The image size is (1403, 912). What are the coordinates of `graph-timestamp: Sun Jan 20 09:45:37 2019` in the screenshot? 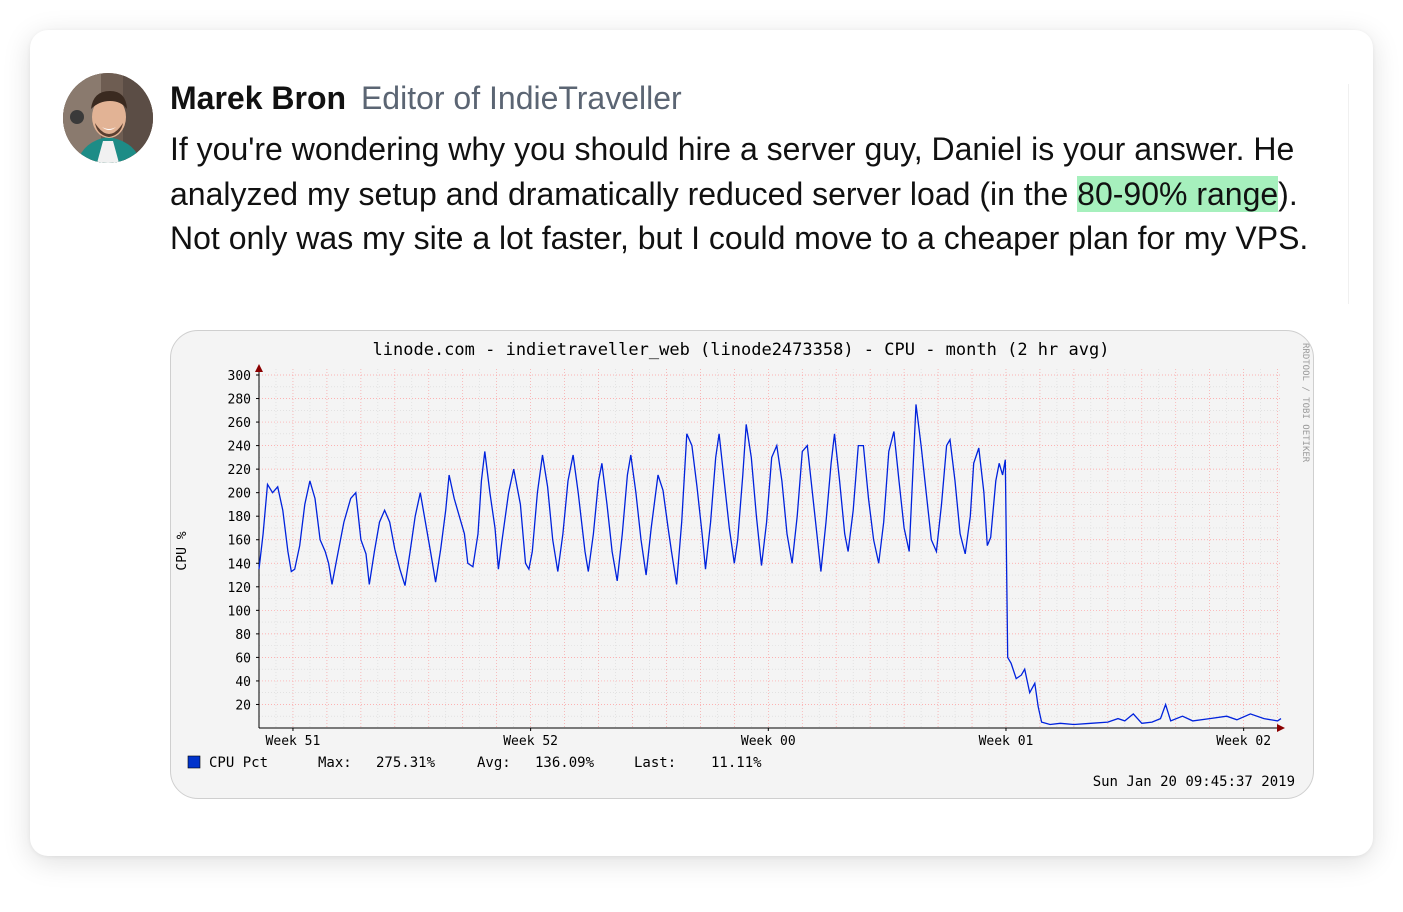 It's located at (1194, 782).